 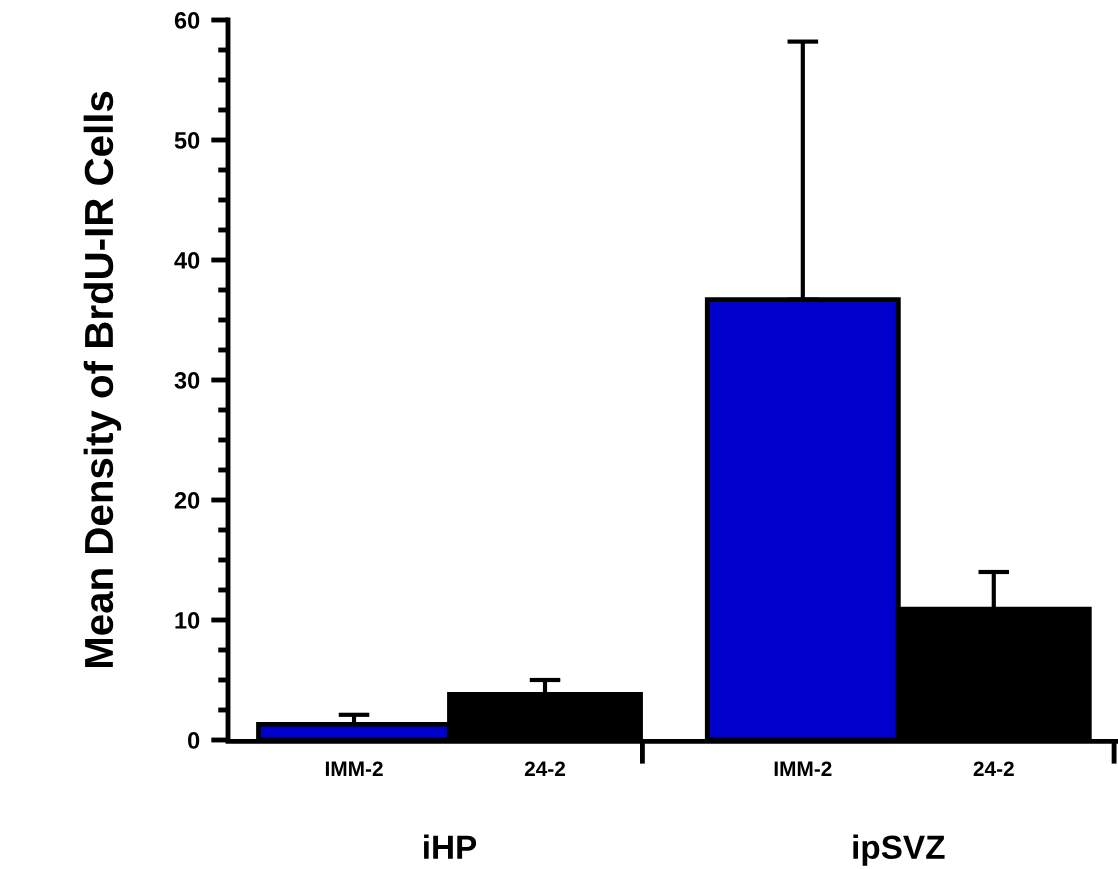 I want to click on y-axis-title: Mean Density of BrdU-IR Cells, so click(x=102, y=379).